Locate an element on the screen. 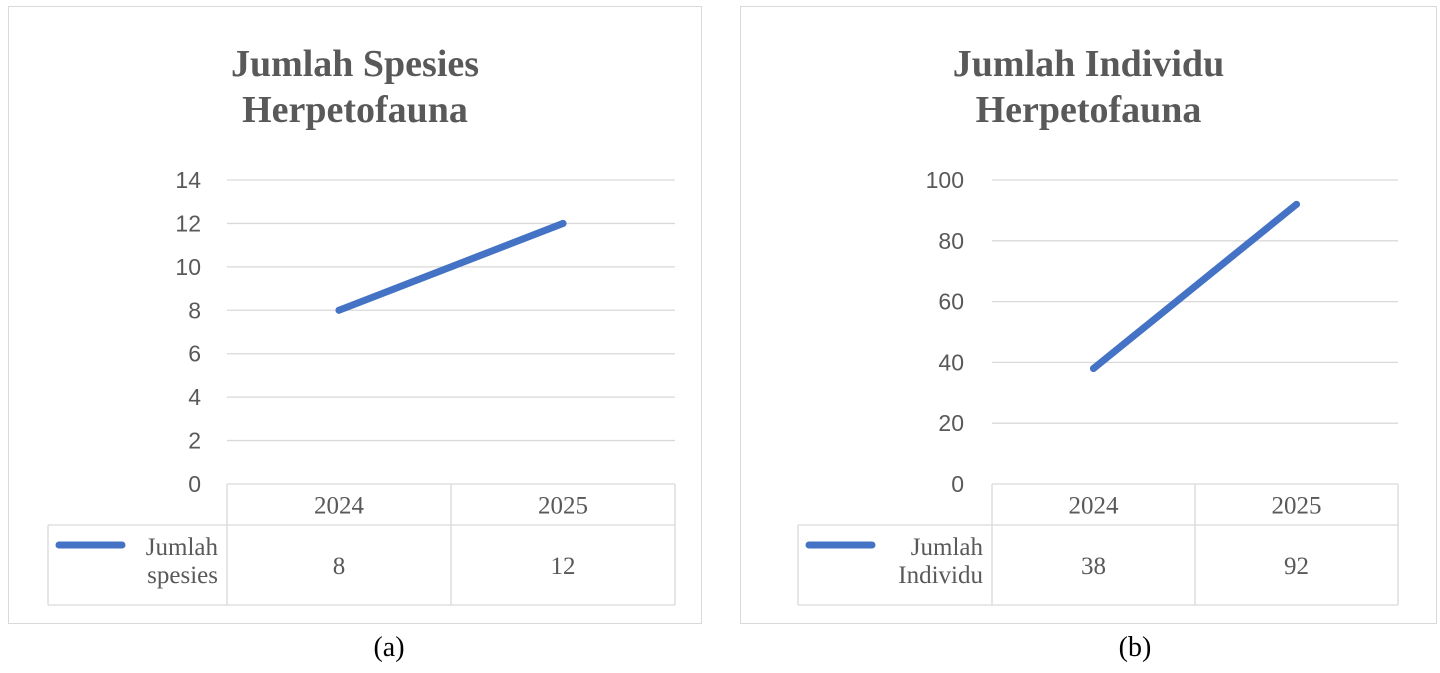  legend-series-name: spesies is located at coordinates (182, 575).